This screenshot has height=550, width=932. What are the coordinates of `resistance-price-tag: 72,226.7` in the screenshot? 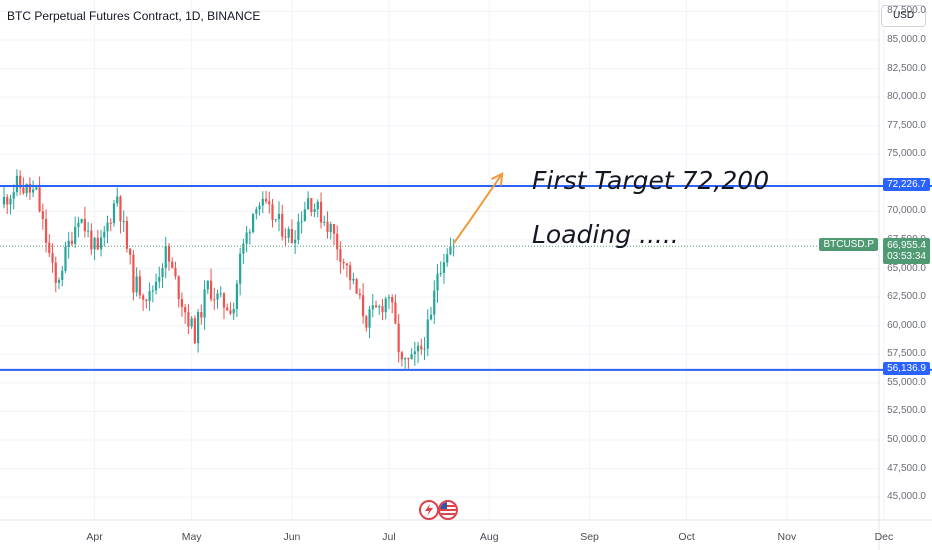 It's located at (906, 184).